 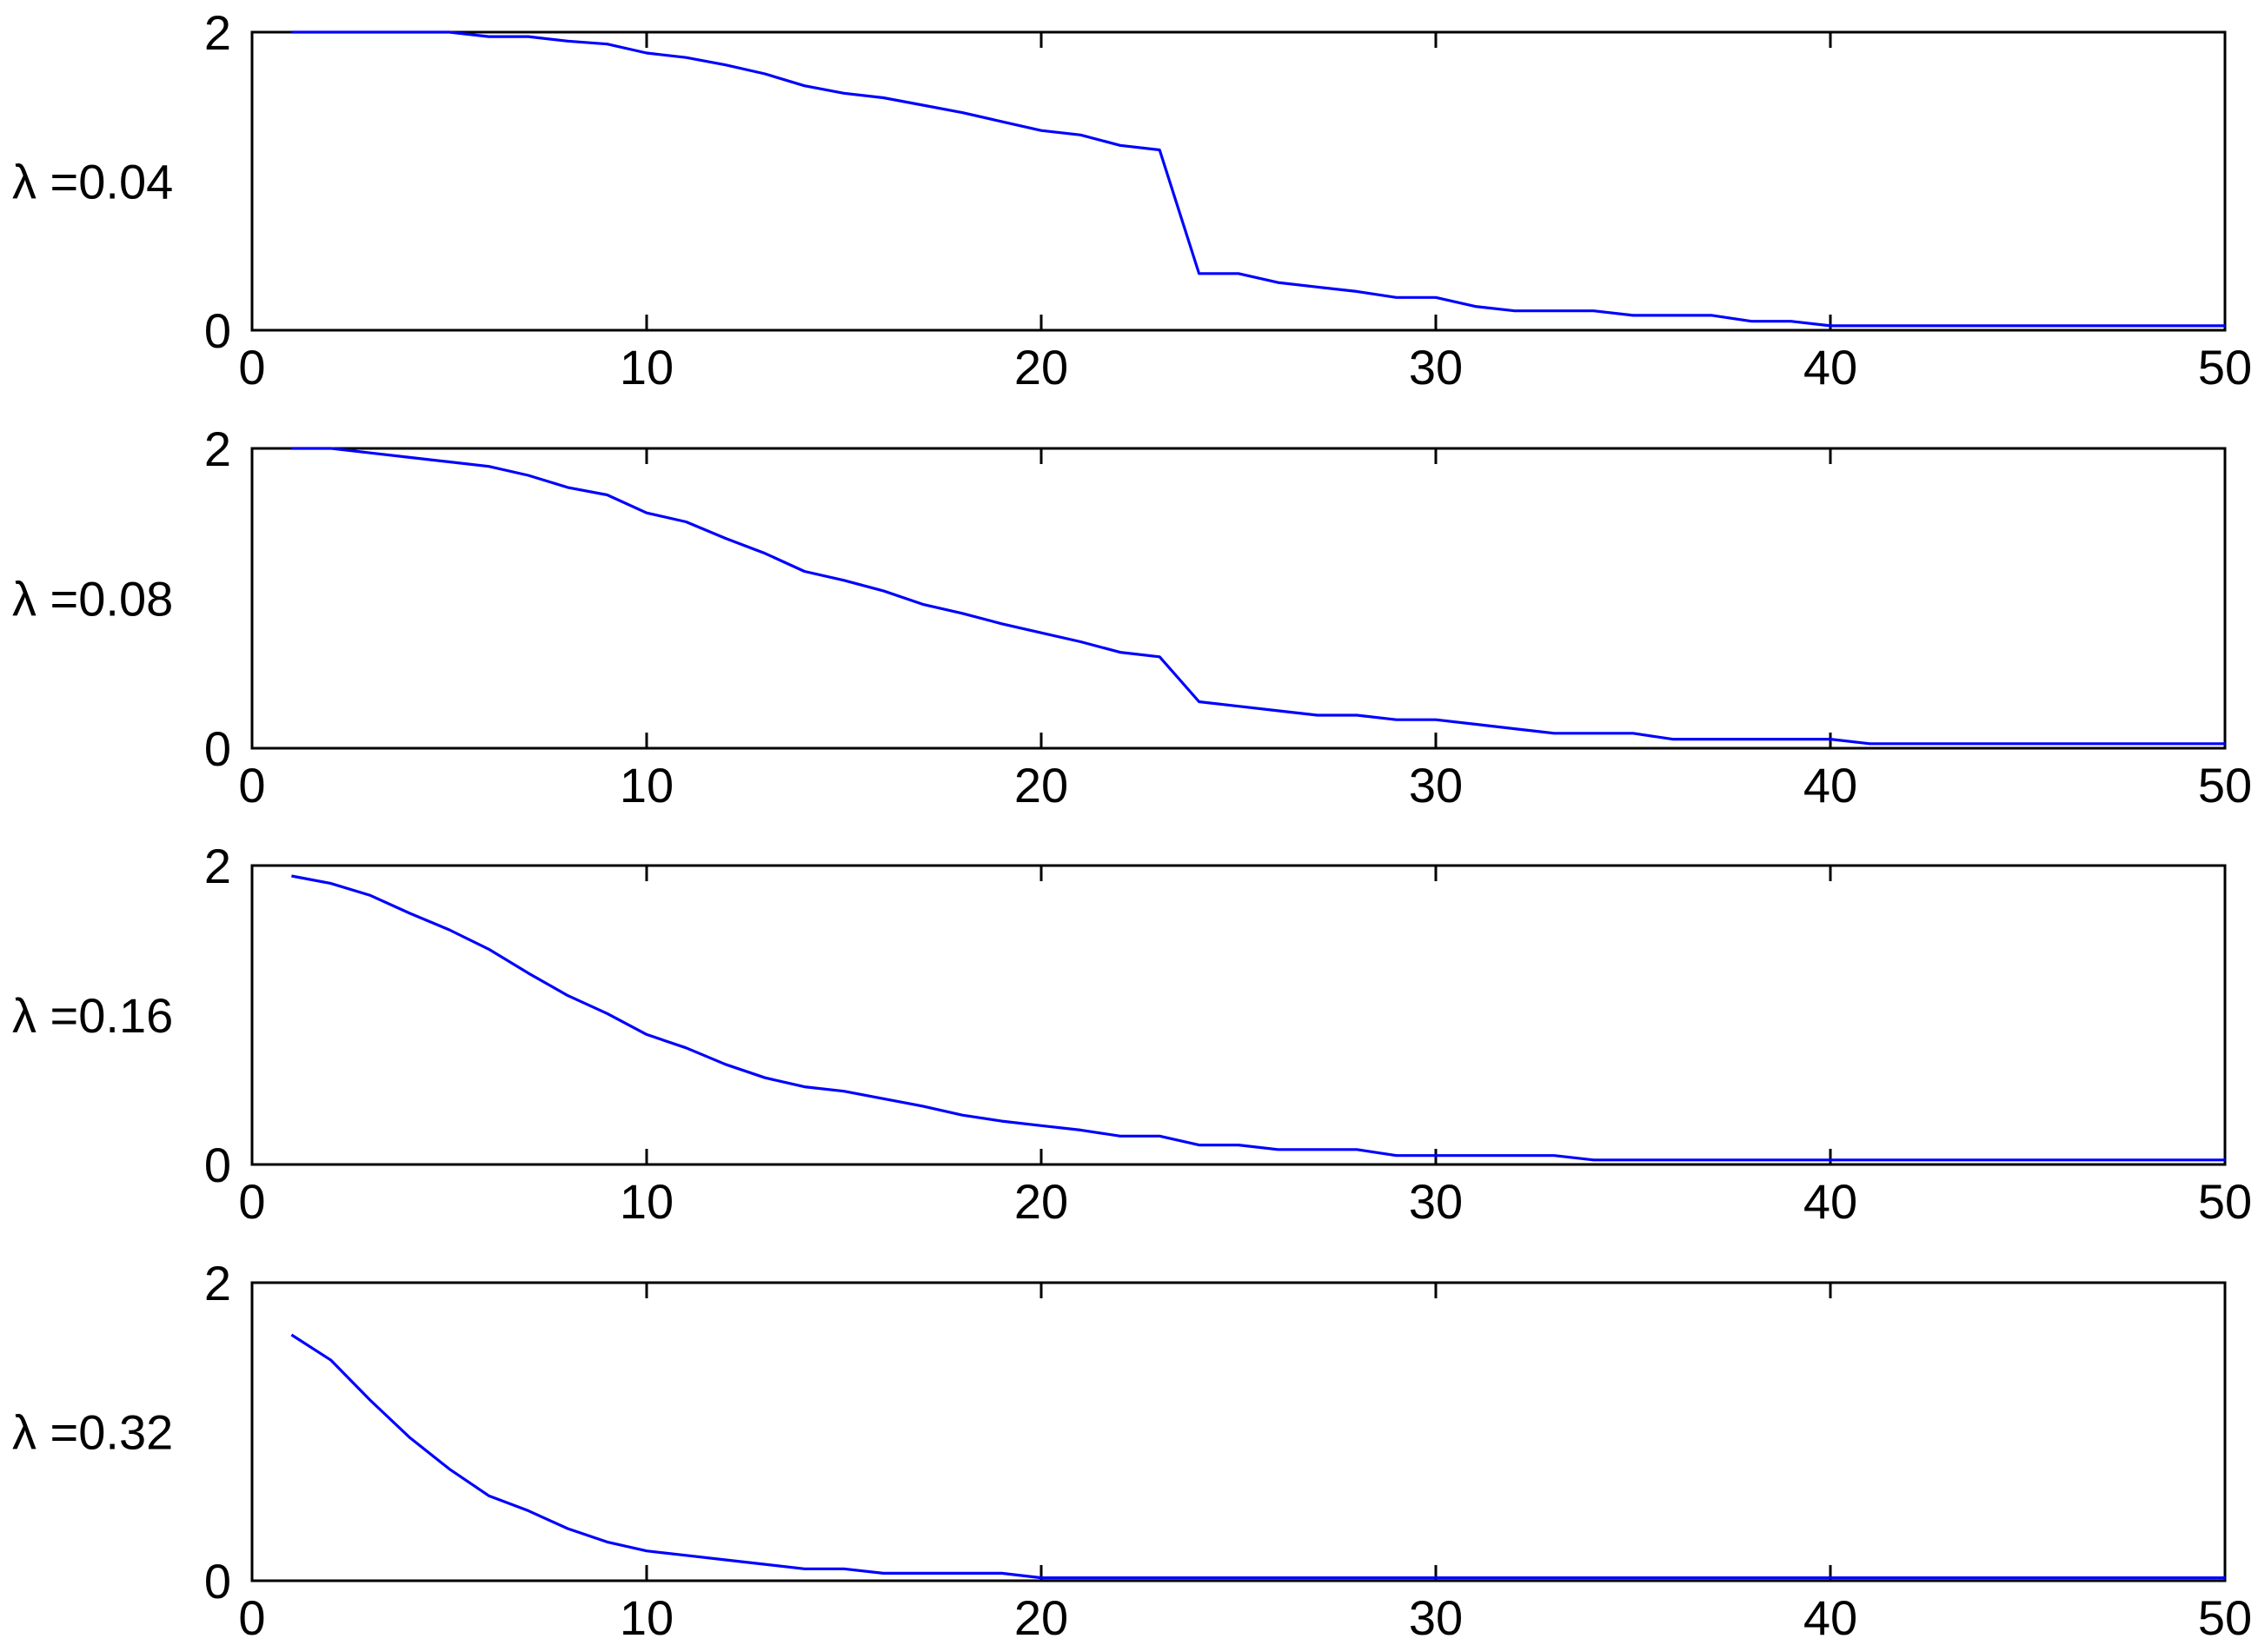 What do you see at coordinates (93, 182) in the screenshot?
I see `y-axis-label: λ =0.04` at bounding box center [93, 182].